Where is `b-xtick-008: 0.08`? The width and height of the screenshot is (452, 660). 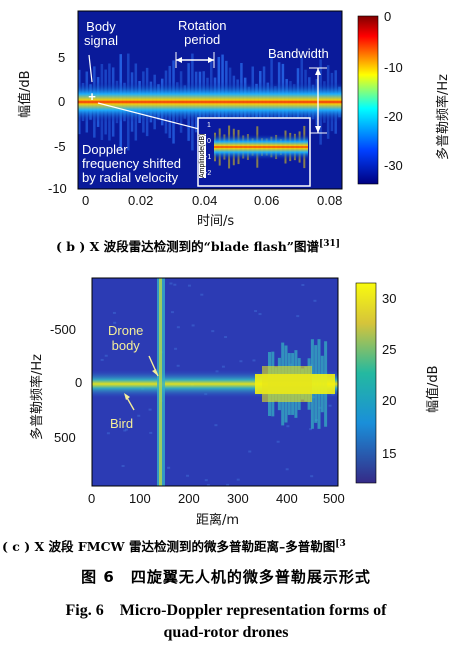 b-xtick-008: 0.08 is located at coordinates (330, 200).